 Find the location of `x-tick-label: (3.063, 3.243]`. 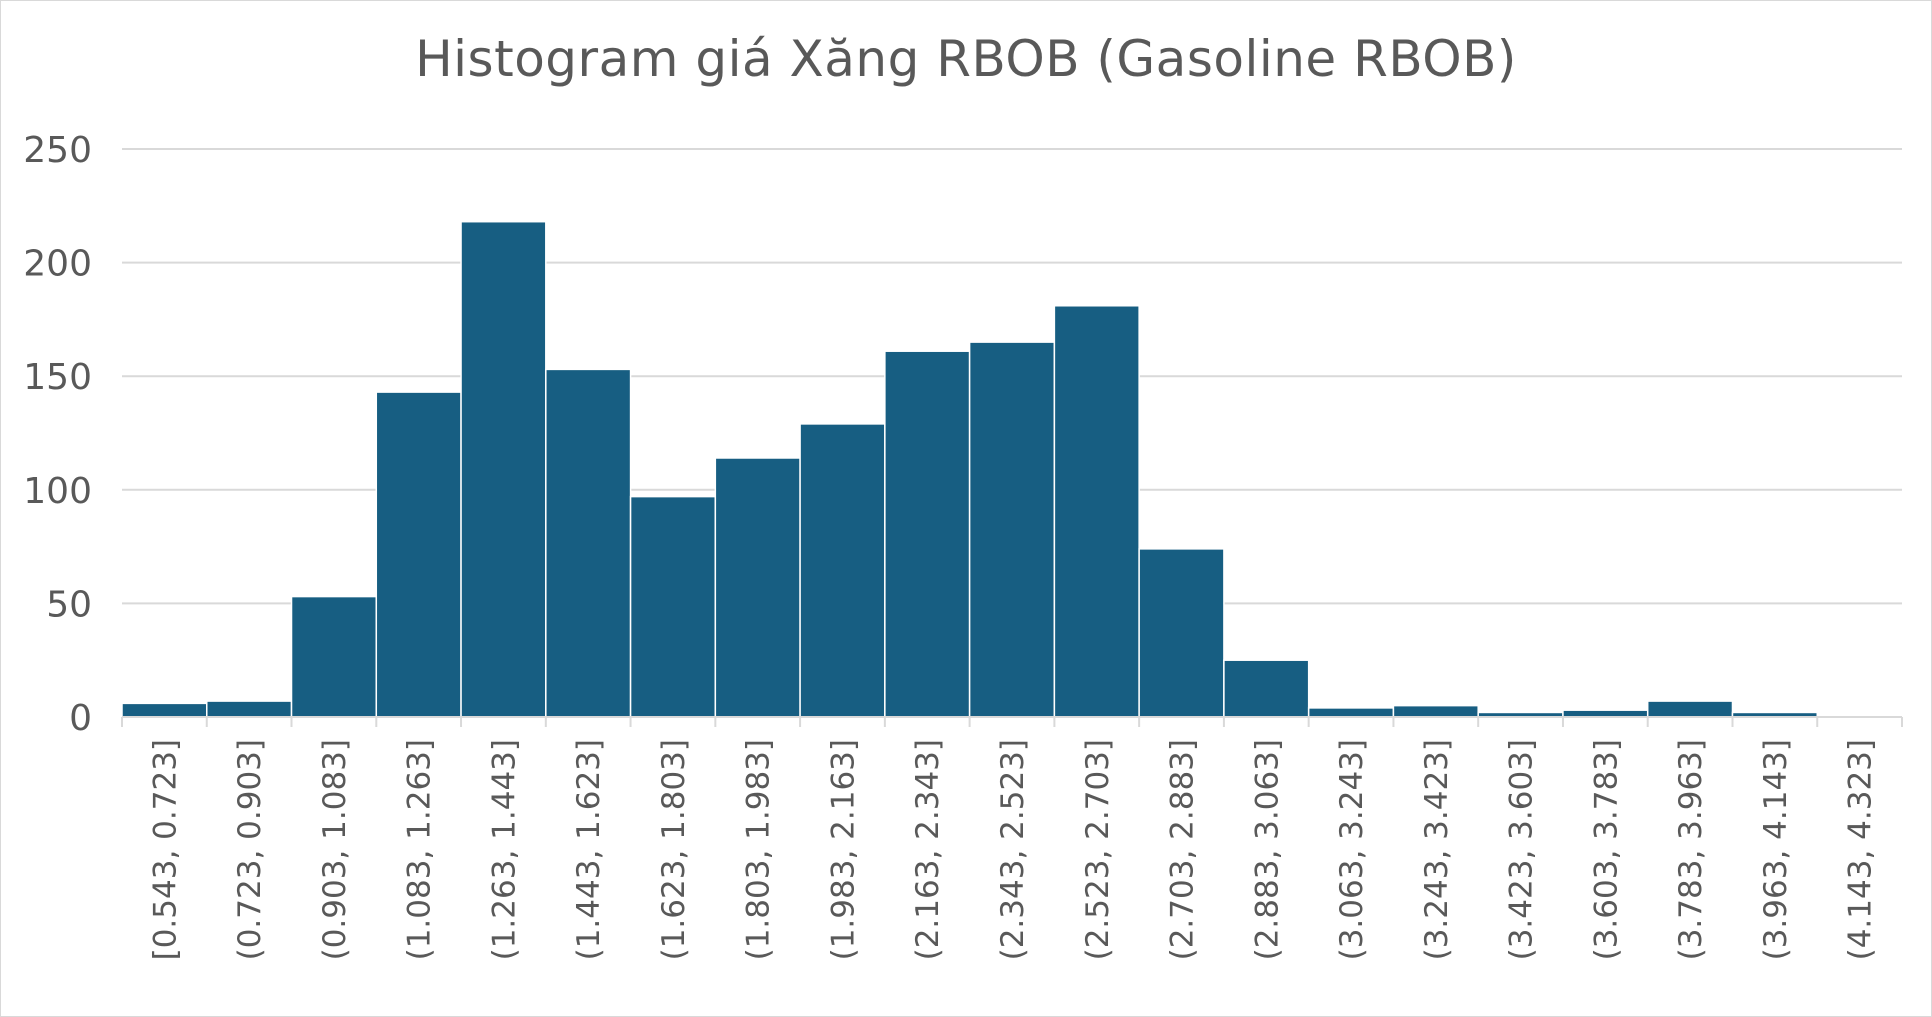

x-tick-label: (3.063, 3.243] is located at coordinates (1352, 849).